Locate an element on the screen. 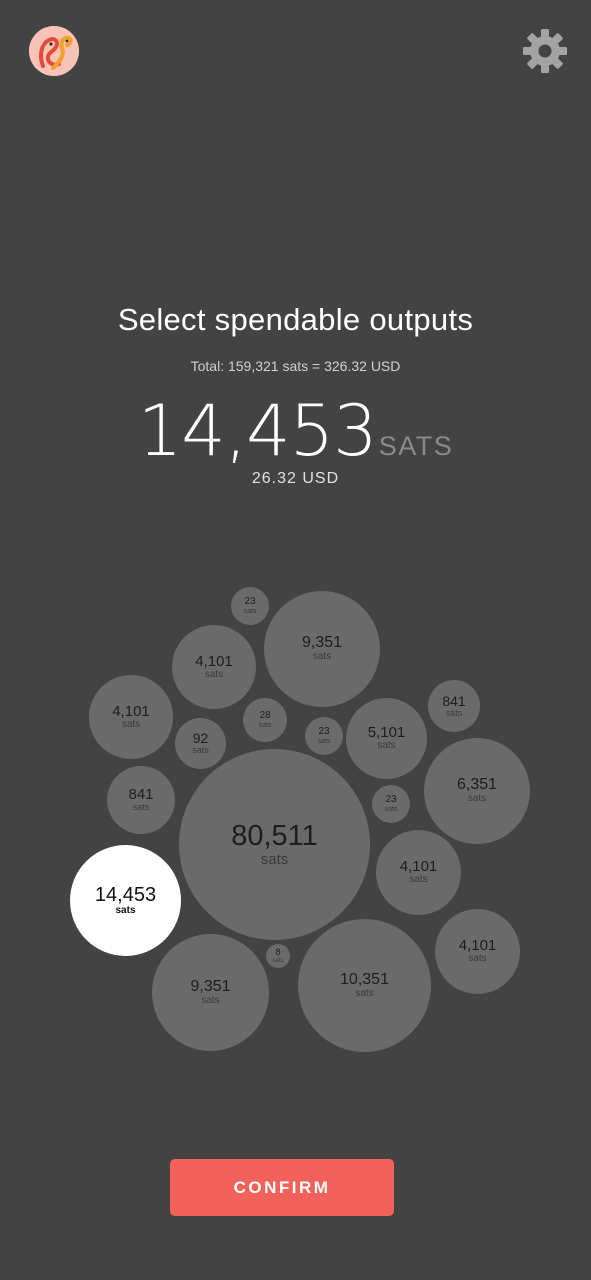 Image resolution: width=591 pixels, height=1280 pixels. output-value: 5,101 is located at coordinates (386, 733).